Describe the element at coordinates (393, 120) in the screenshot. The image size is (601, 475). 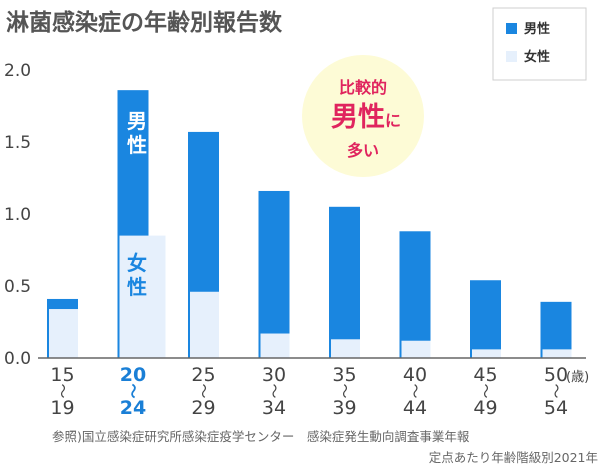
I see `callout-line2-small: に` at that location.